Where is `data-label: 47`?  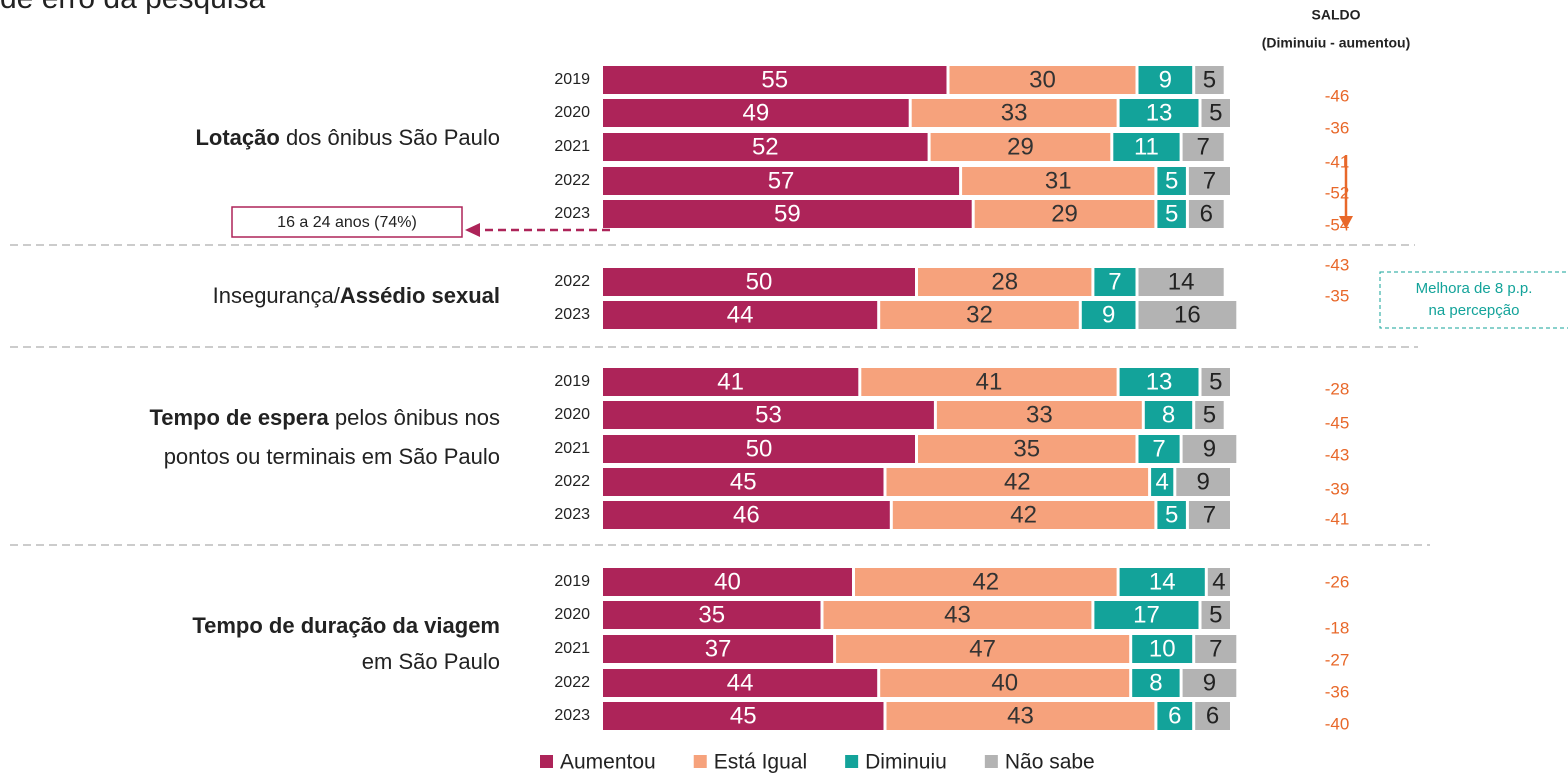
data-label: 47 is located at coordinates (982, 648).